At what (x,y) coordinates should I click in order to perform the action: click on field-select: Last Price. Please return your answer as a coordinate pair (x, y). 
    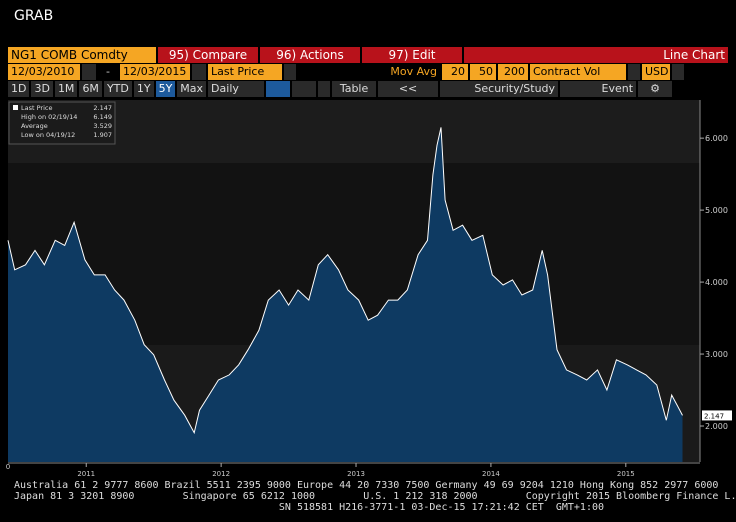
    Looking at the image, I should click on (245, 72).